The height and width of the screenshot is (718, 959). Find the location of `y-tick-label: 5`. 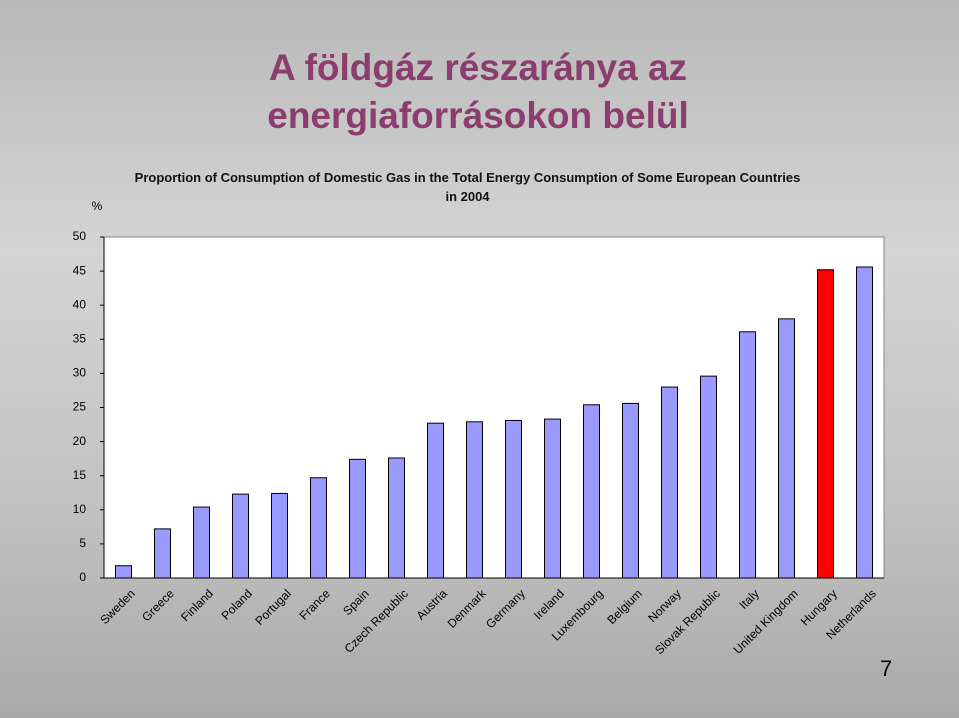

y-tick-label: 5 is located at coordinates (82, 543).